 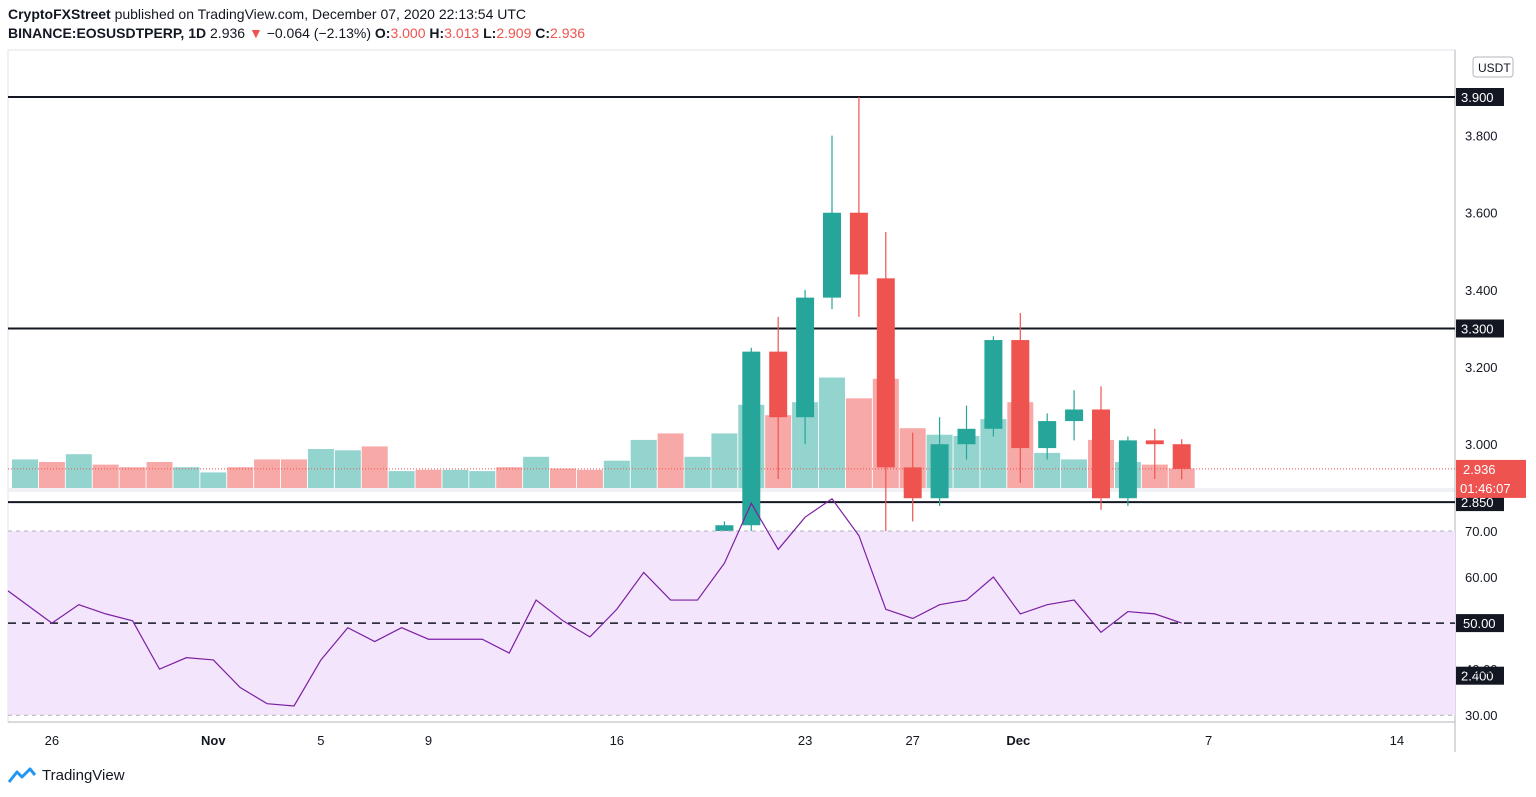 I want to click on price-tick-label: 3.800, so click(x=1481, y=136).